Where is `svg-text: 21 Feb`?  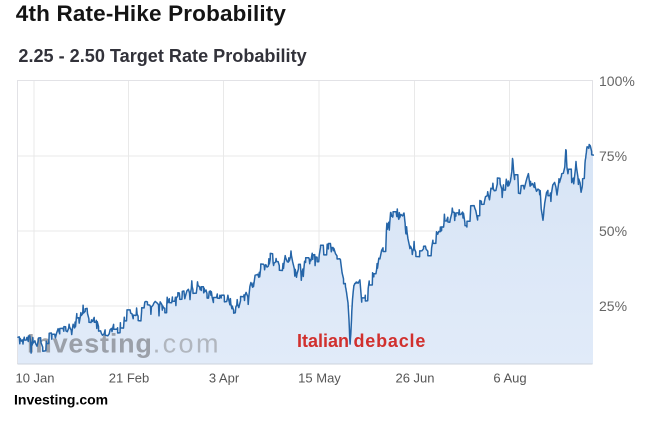 svg-text: 21 Feb is located at coordinates (129, 377).